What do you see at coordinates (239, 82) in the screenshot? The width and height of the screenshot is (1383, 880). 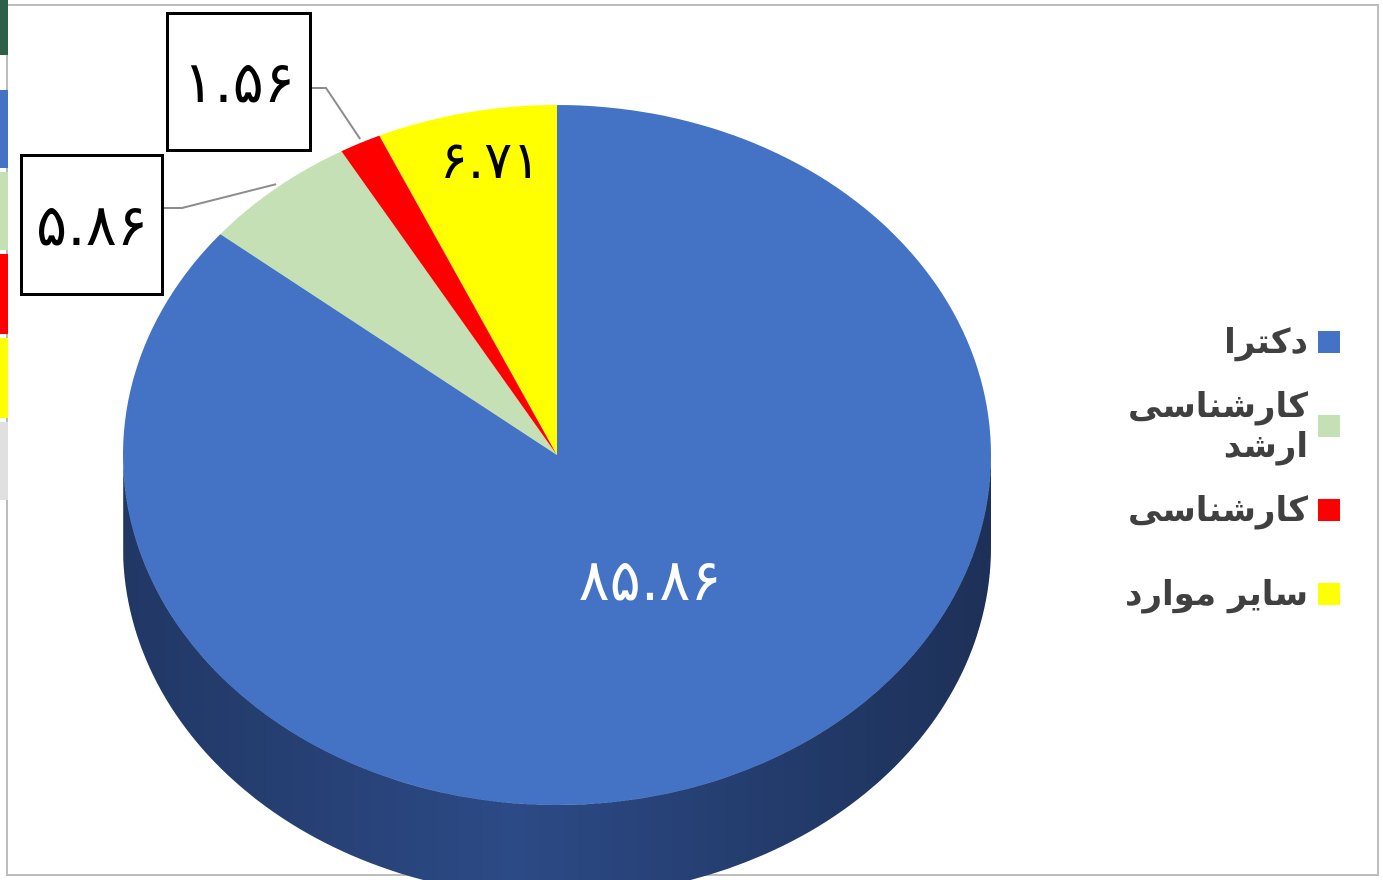 I see `data-label-bachelor: ۱.۵۶` at bounding box center [239, 82].